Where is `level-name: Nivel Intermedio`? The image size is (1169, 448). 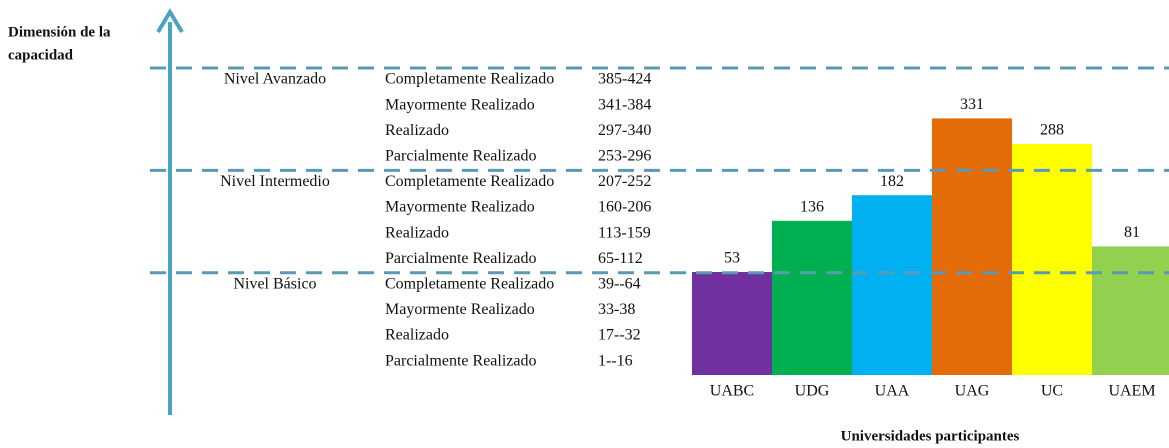 level-name: Nivel Intermedio is located at coordinates (275, 181).